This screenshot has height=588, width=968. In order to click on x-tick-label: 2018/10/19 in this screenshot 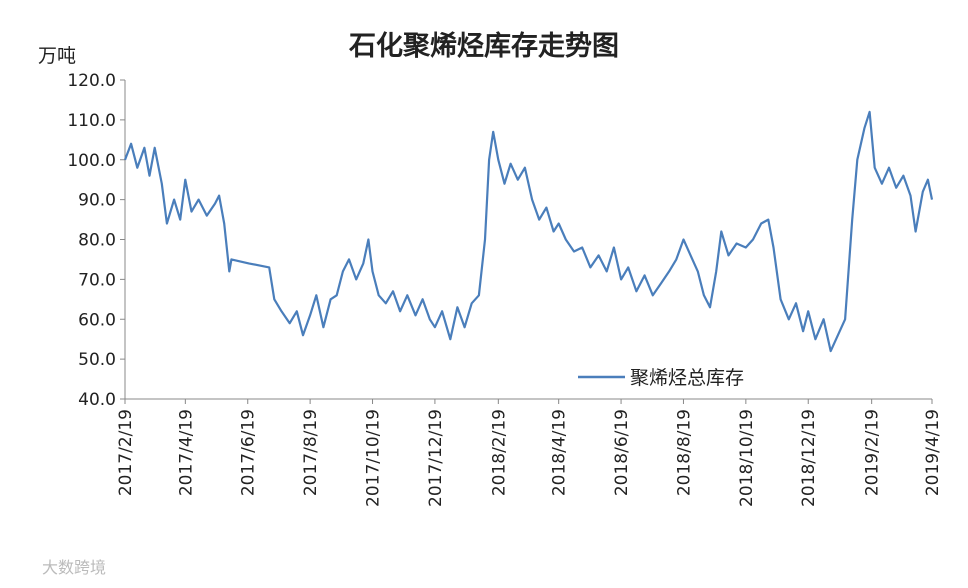, I will do `click(747, 458)`.